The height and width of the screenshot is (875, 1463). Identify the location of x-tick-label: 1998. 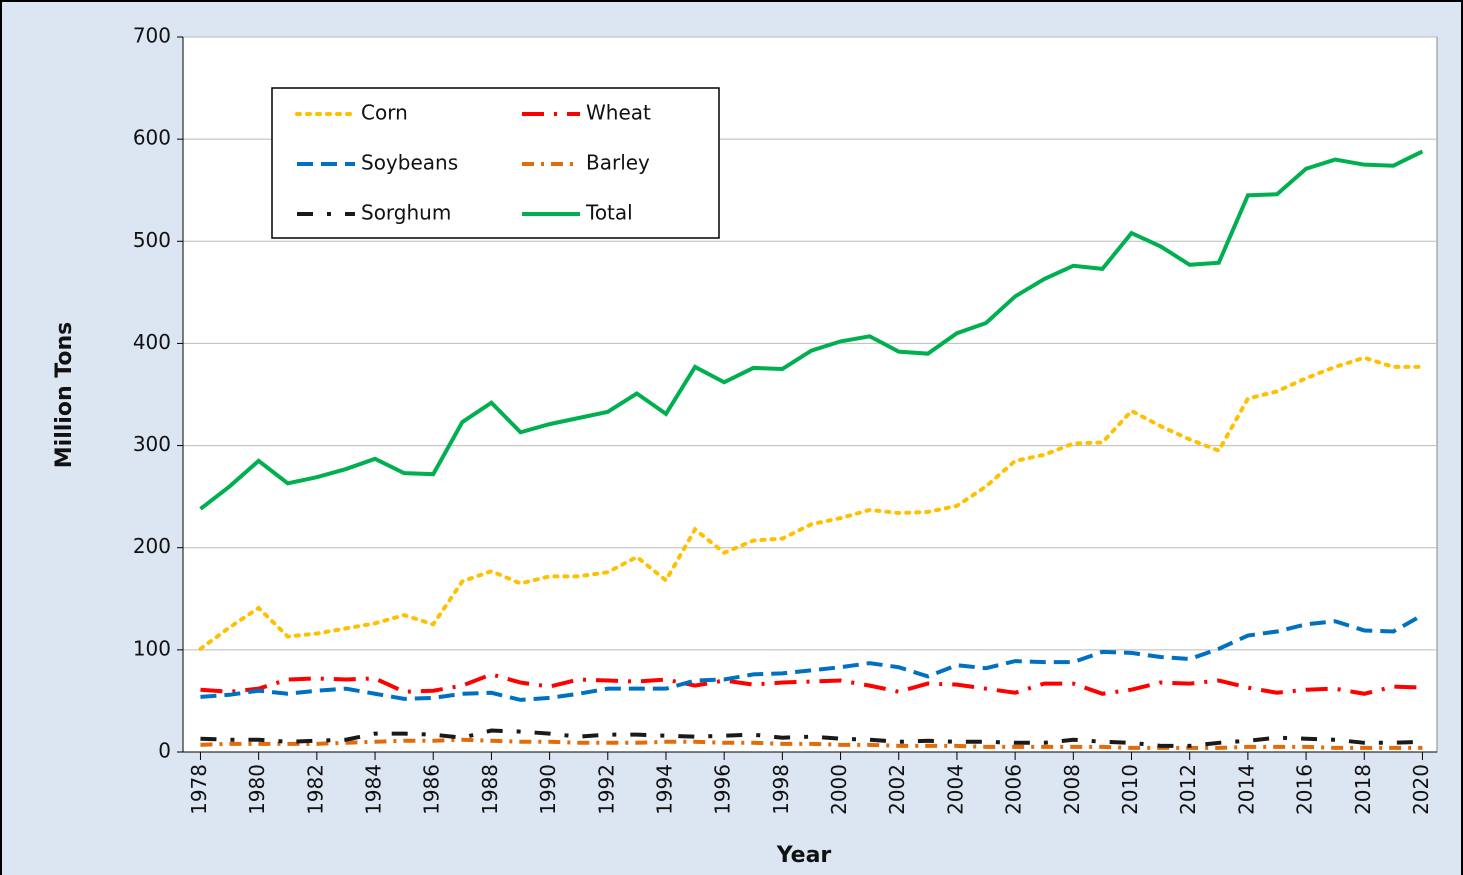
(781, 789).